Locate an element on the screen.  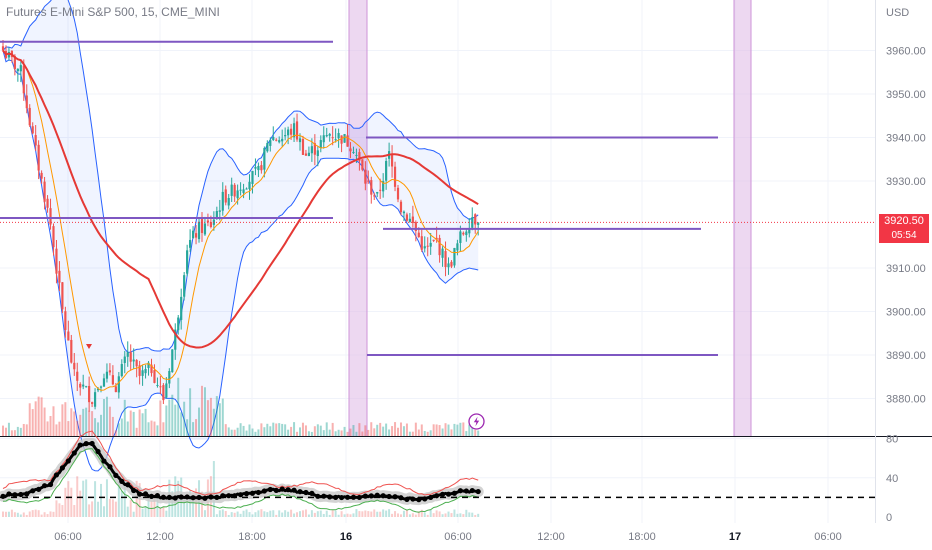
indicator-scale-label: 40 is located at coordinates (892, 479).